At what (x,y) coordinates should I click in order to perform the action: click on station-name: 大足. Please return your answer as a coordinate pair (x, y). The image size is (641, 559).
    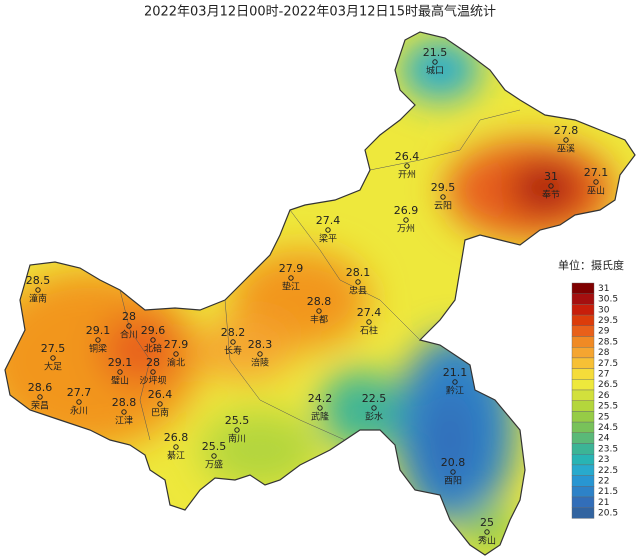
    Looking at the image, I should click on (53, 367).